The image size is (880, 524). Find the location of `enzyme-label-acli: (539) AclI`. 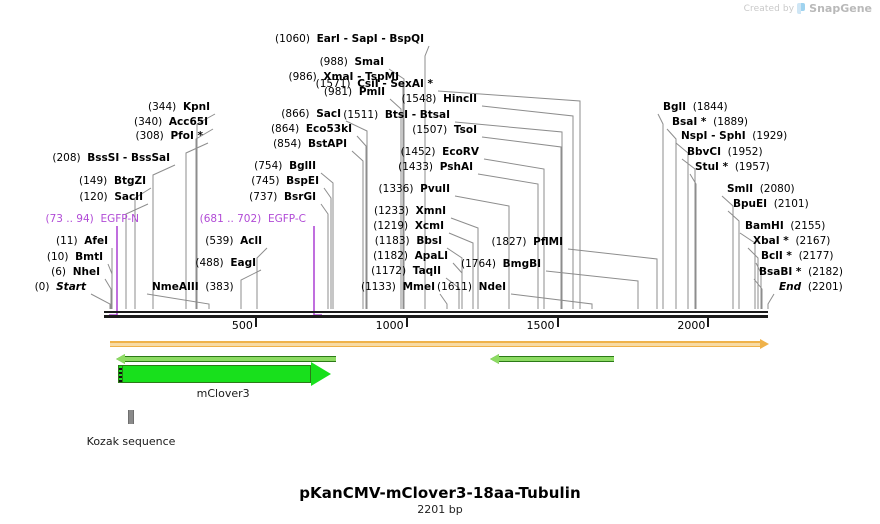

enzyme-label-acli: (539) AclI is located at coordinates (131, 241).